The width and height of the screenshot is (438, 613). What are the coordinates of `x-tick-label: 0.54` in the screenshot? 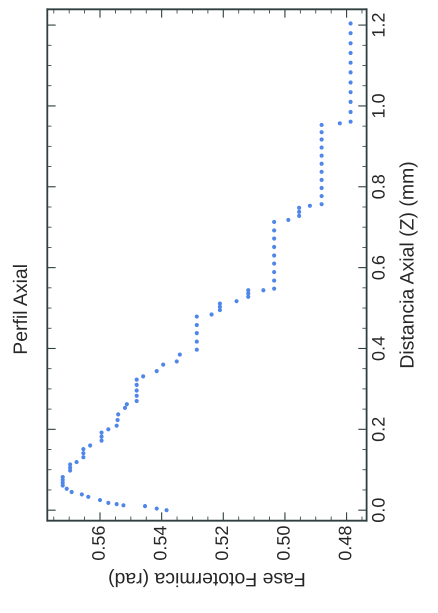 It's located at (160, 543).